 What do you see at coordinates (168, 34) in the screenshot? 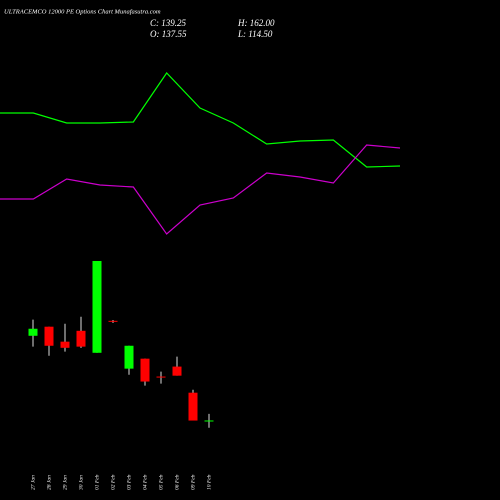
I see `open-info: O: 137.55` at bounding box center [168, 34].